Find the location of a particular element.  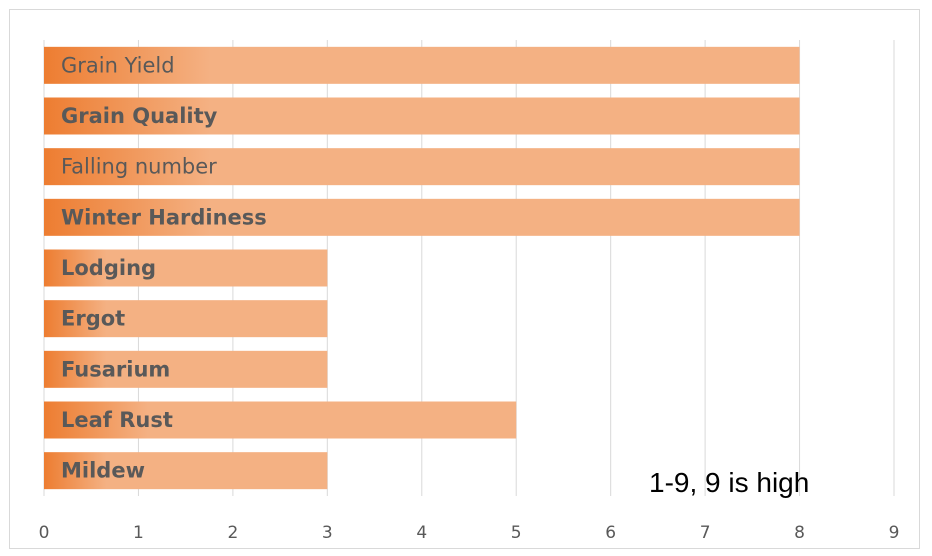

bar-label: Grain Yield is located at coordinates (118, 65).